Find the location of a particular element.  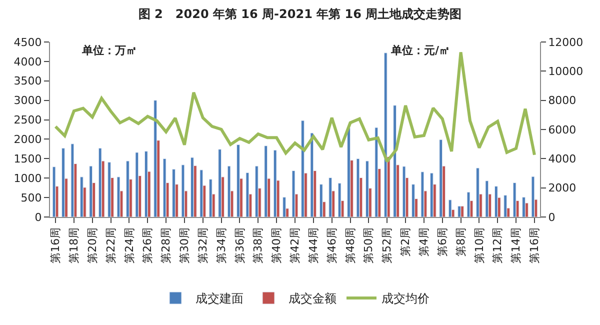

y2-tick-label: 2000 is located at coordinates (562, 188).